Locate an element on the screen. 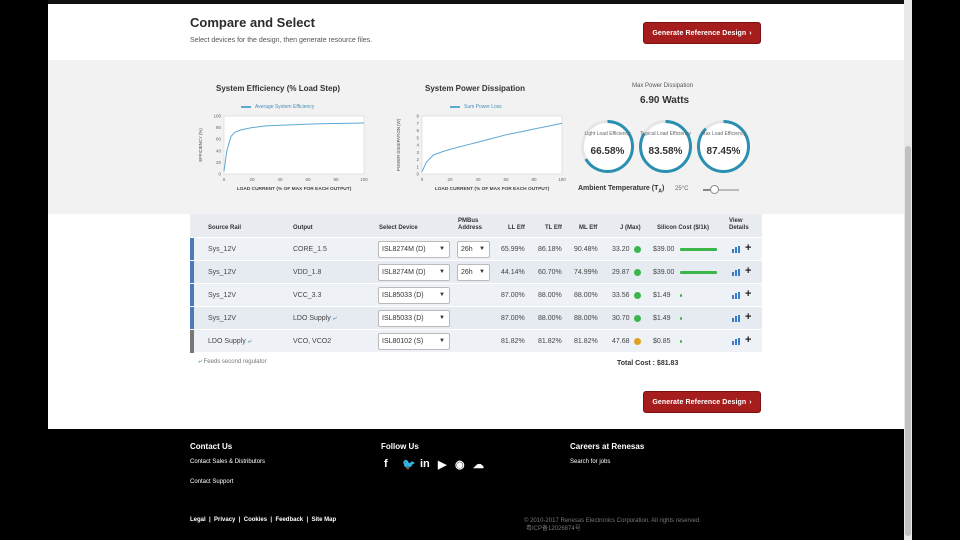  cell-output: VDD_1.8 is located at coordinates (307, 272).